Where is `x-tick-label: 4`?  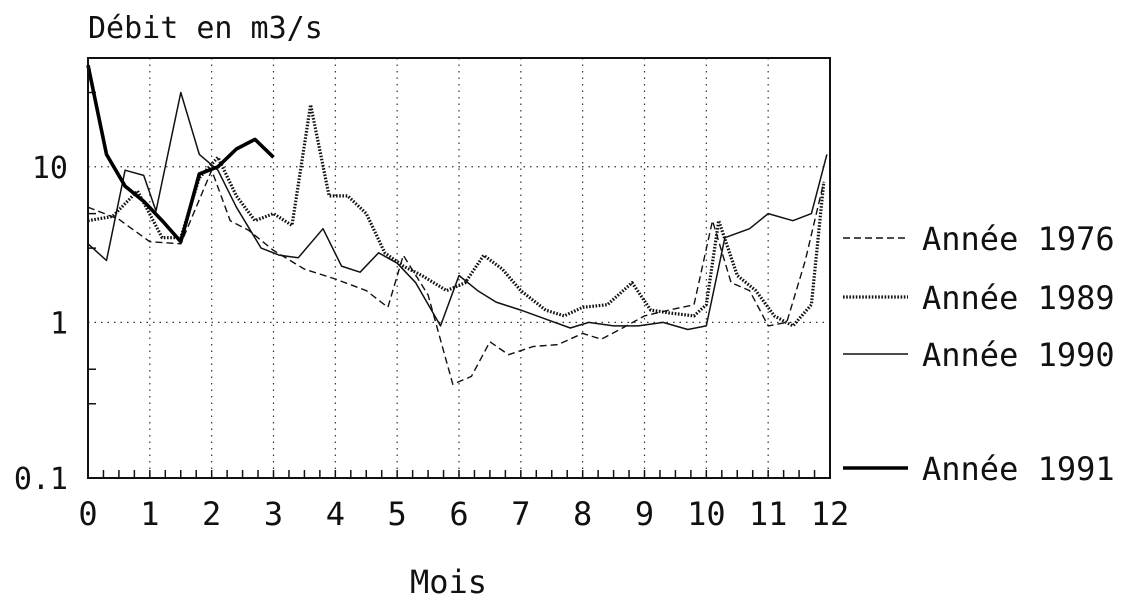 x-tick-label: 4 is located at coordinates (335, 514).